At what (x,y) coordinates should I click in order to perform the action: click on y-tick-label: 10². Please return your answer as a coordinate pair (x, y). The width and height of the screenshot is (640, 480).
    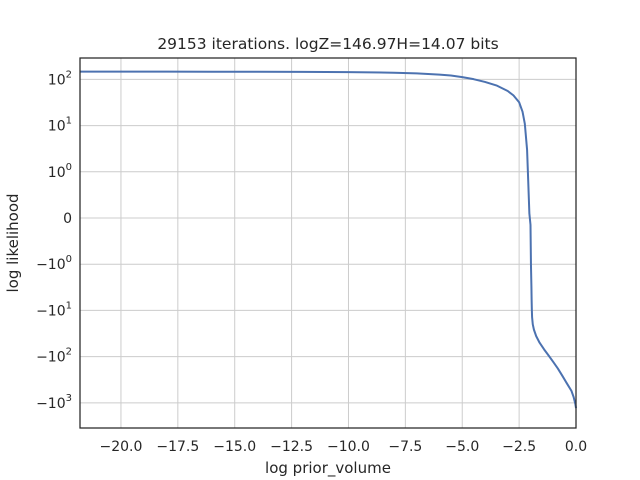
    Looking at the image, I should click on (60, 78).